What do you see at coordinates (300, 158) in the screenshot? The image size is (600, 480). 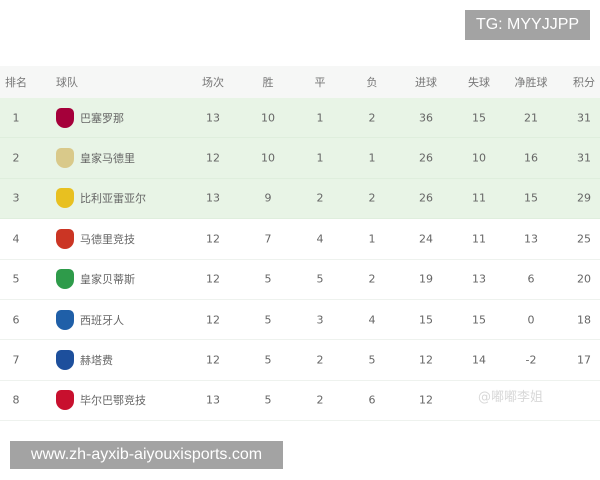 I see `table-row: 2 皇家马德里 12 10 1 1 26 10 16 31` at bounding box center [300, 158].